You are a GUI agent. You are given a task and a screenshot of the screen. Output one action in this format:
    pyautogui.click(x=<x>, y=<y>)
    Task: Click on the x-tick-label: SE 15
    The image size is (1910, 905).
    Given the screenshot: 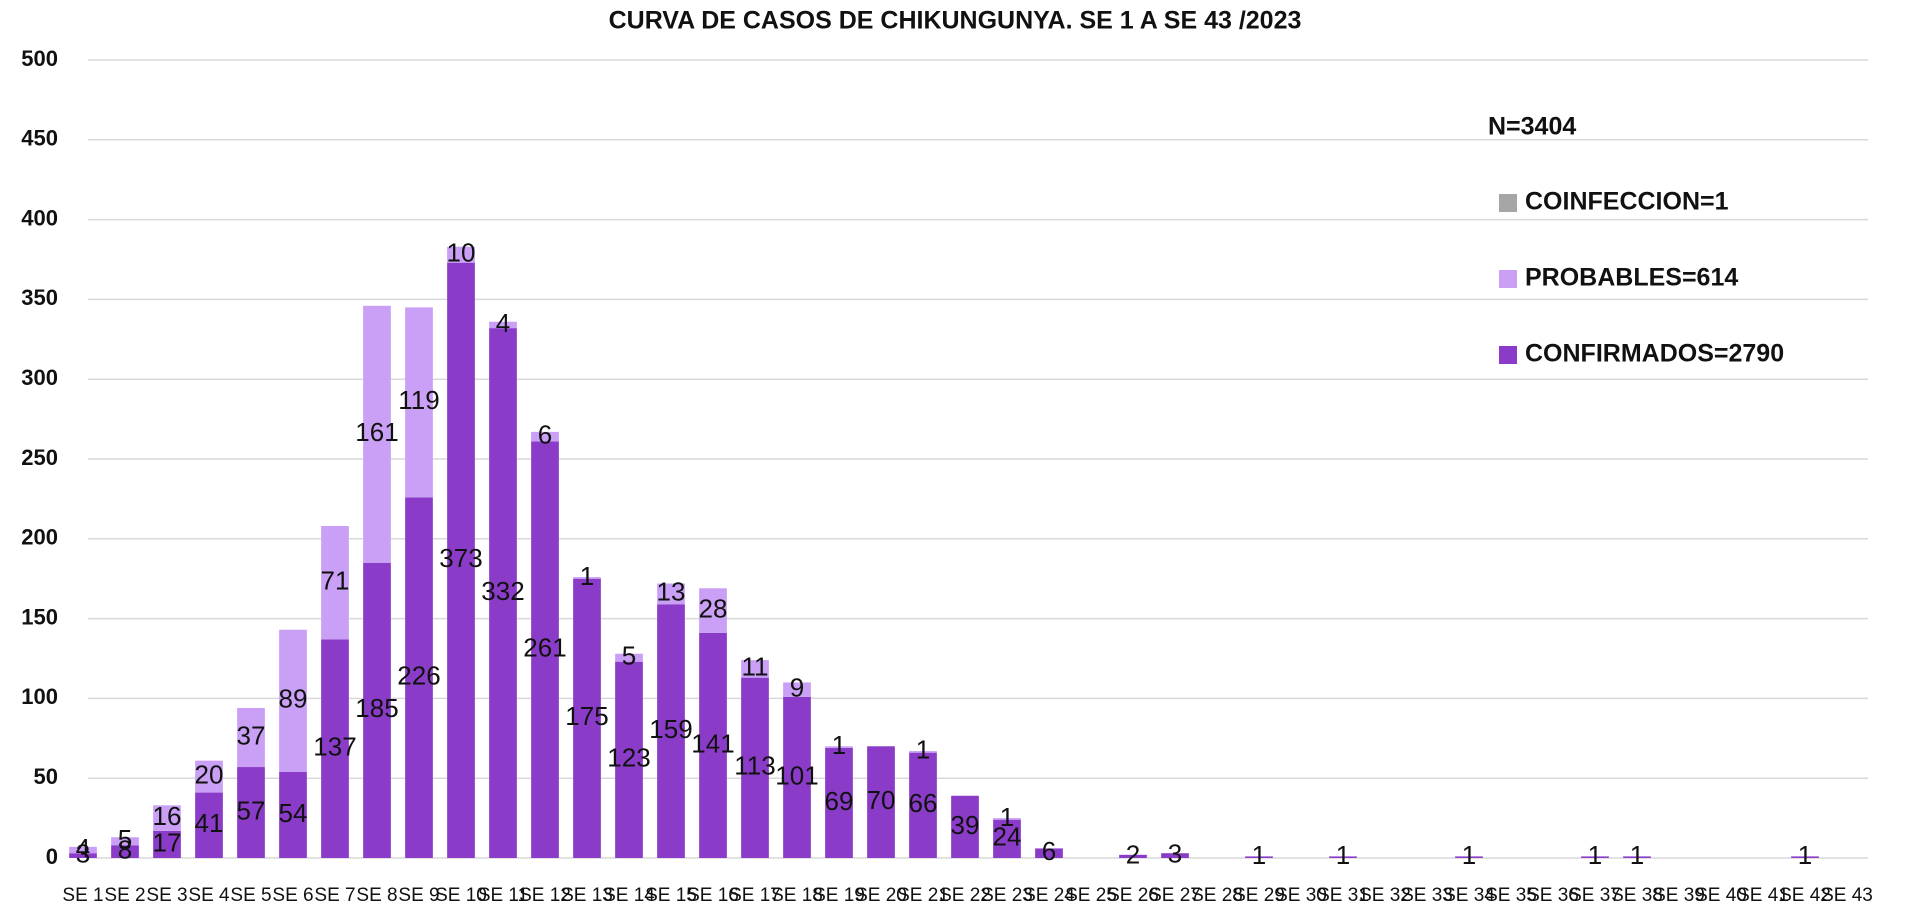 What is the action you would take?
    pyautogui.click(x=671, y=895)
    